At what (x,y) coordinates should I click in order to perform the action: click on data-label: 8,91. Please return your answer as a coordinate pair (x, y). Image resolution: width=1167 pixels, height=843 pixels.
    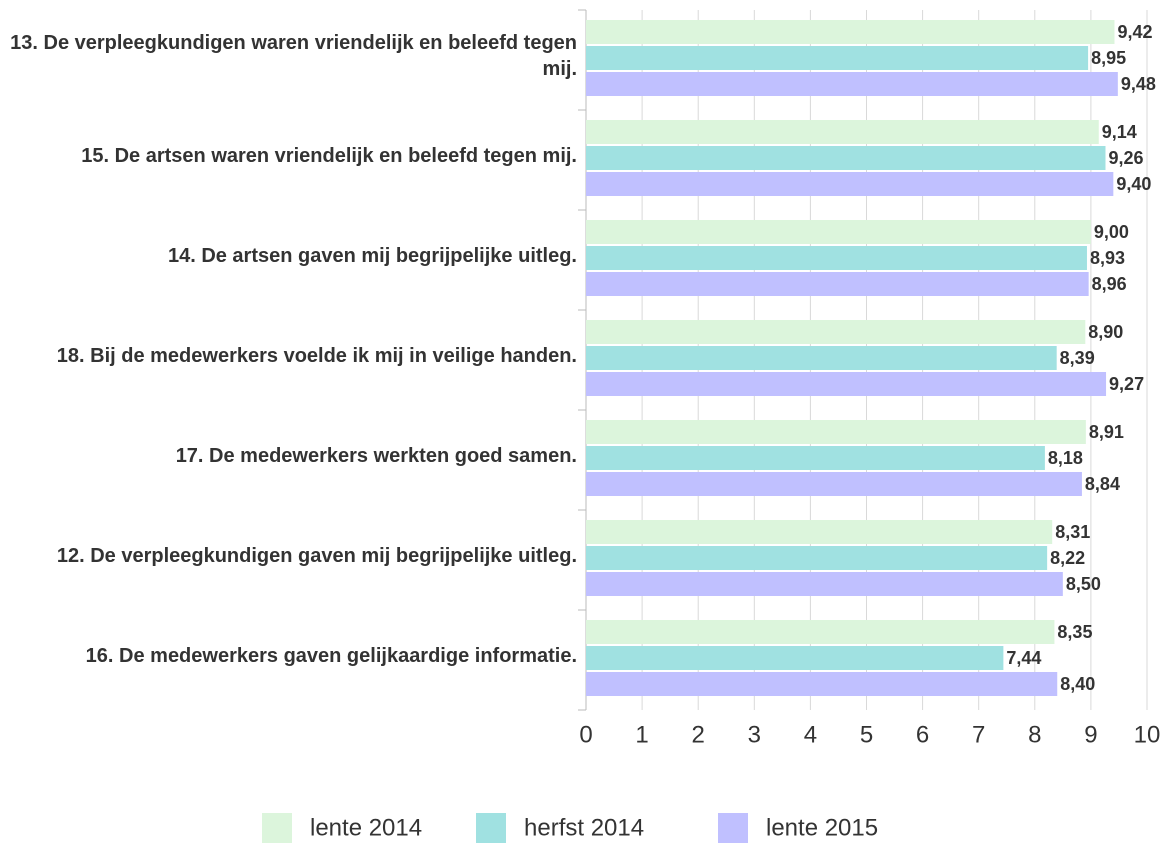
    Looking at the image, I should click on (1106, 432).